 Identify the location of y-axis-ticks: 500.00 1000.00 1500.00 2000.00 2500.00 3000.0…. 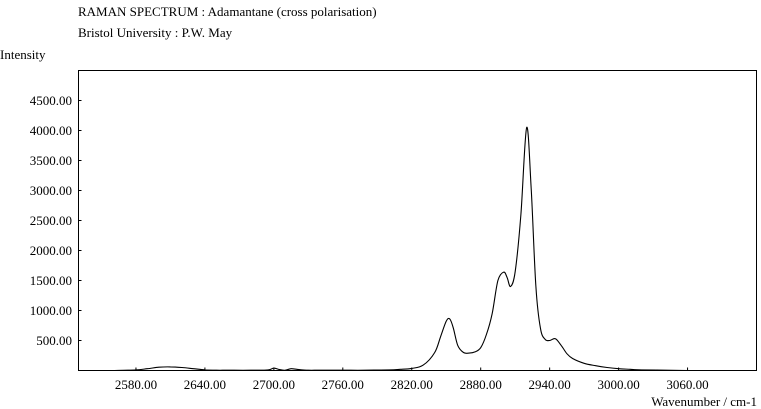
(56, 220).